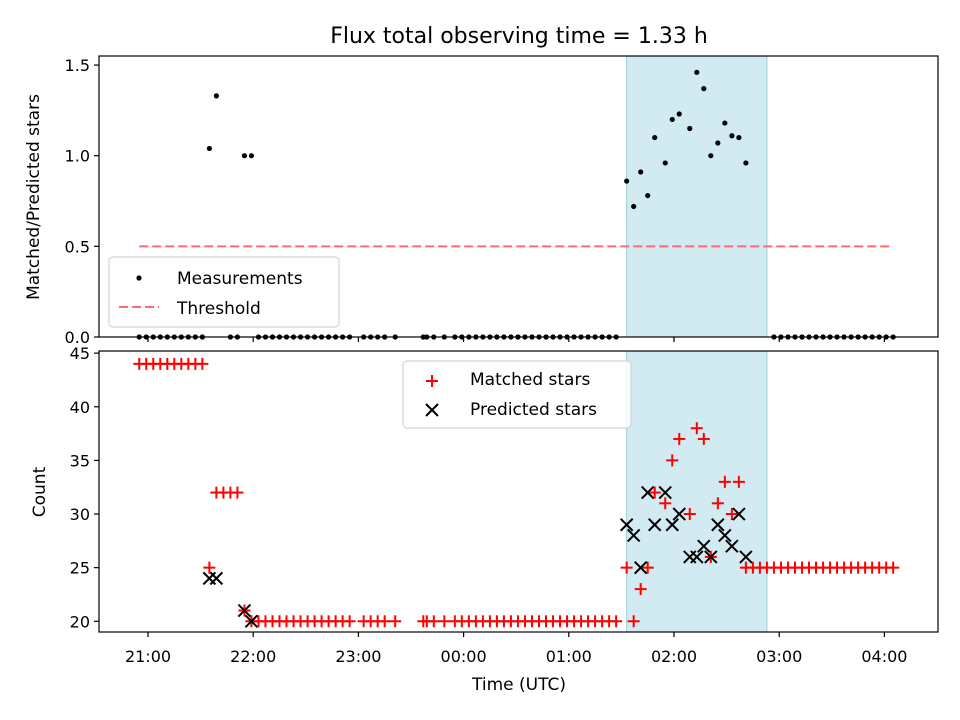 The height and width of the screenshot is (720, 960). What do you see at coordinates (432, 410) in the screenshot?
I see `legend-predicted-marker` at bounding box center [432, 410].